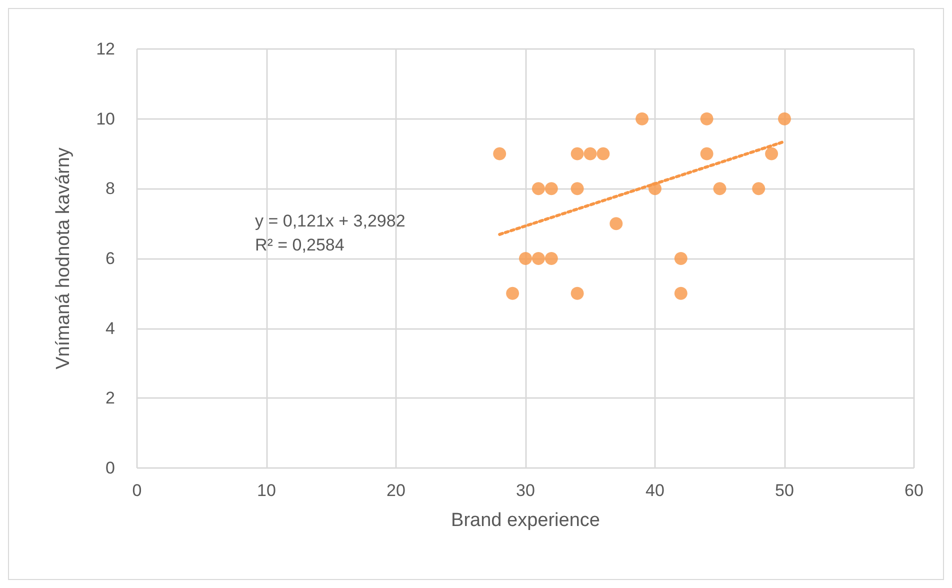  Describe the element at coordinates (105, 118) in the screenshot. I see `y-tick-label: 10` at that location.